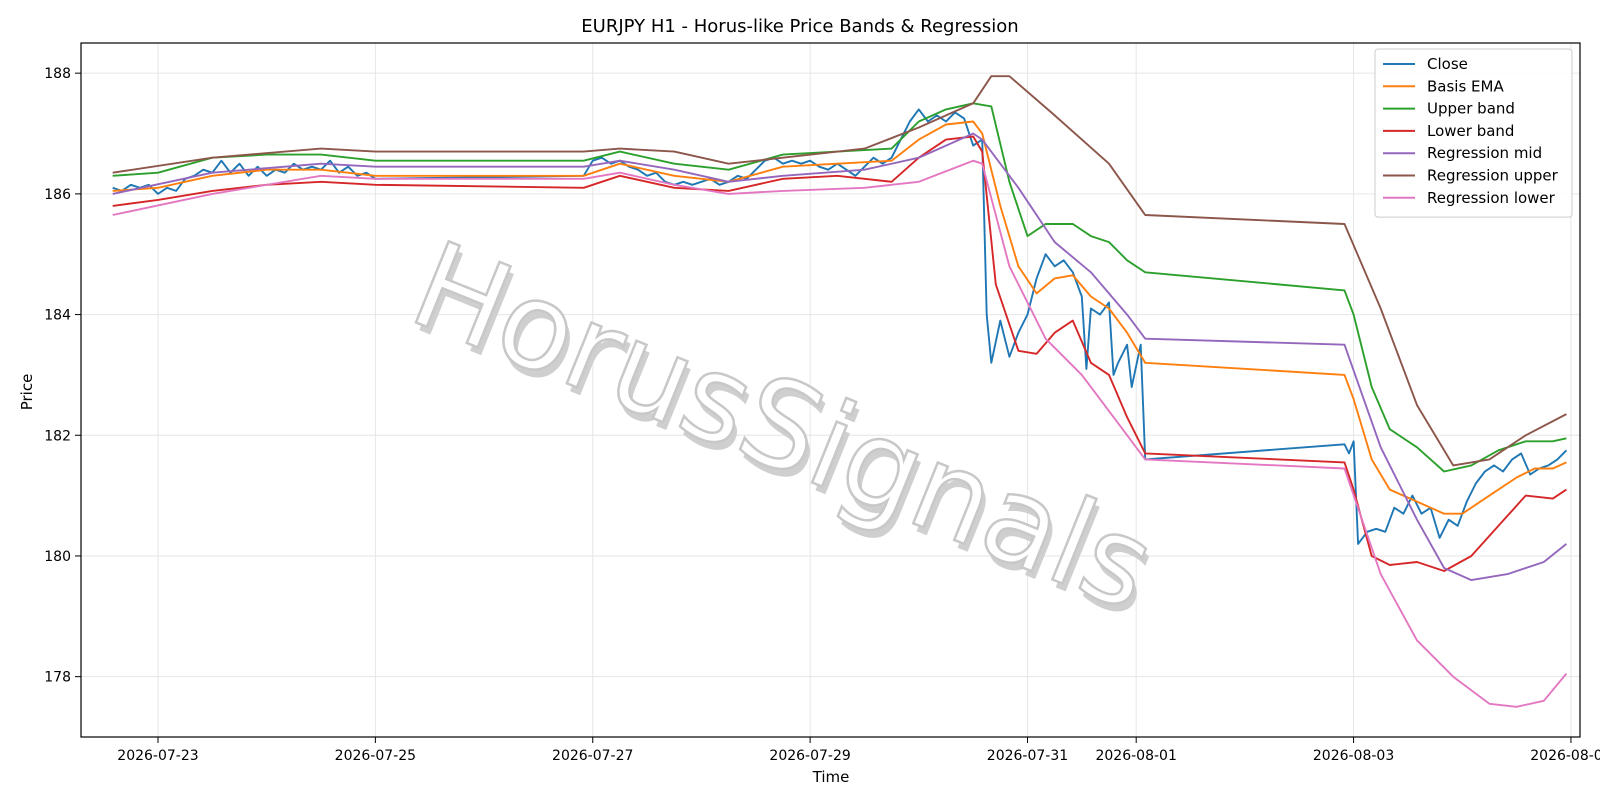 The image size is (1600, 800). I want to click on legend-label-5: Regression upper, so click(1493, 176).